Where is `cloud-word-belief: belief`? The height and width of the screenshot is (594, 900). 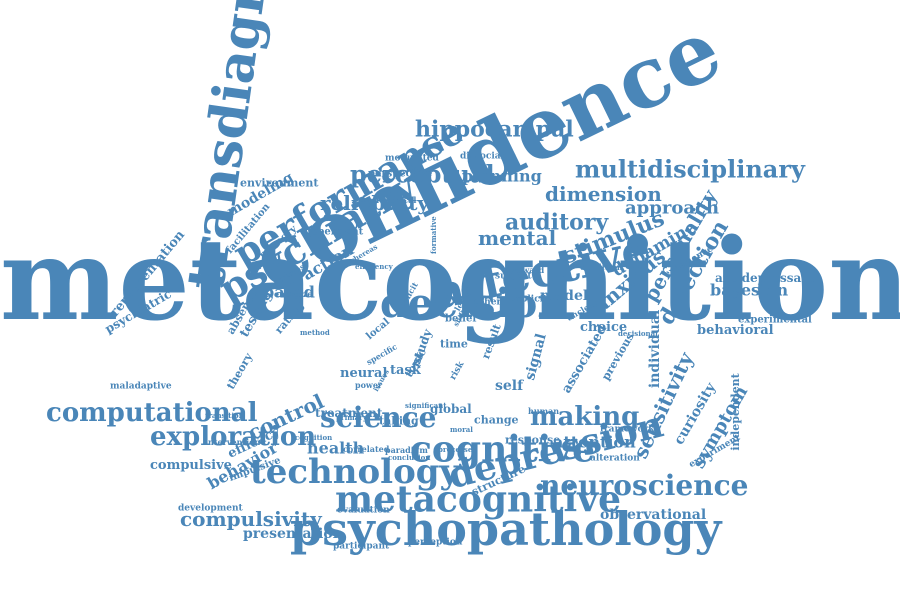 cloud-word-belief: belief is located at coordinates (461, 319).